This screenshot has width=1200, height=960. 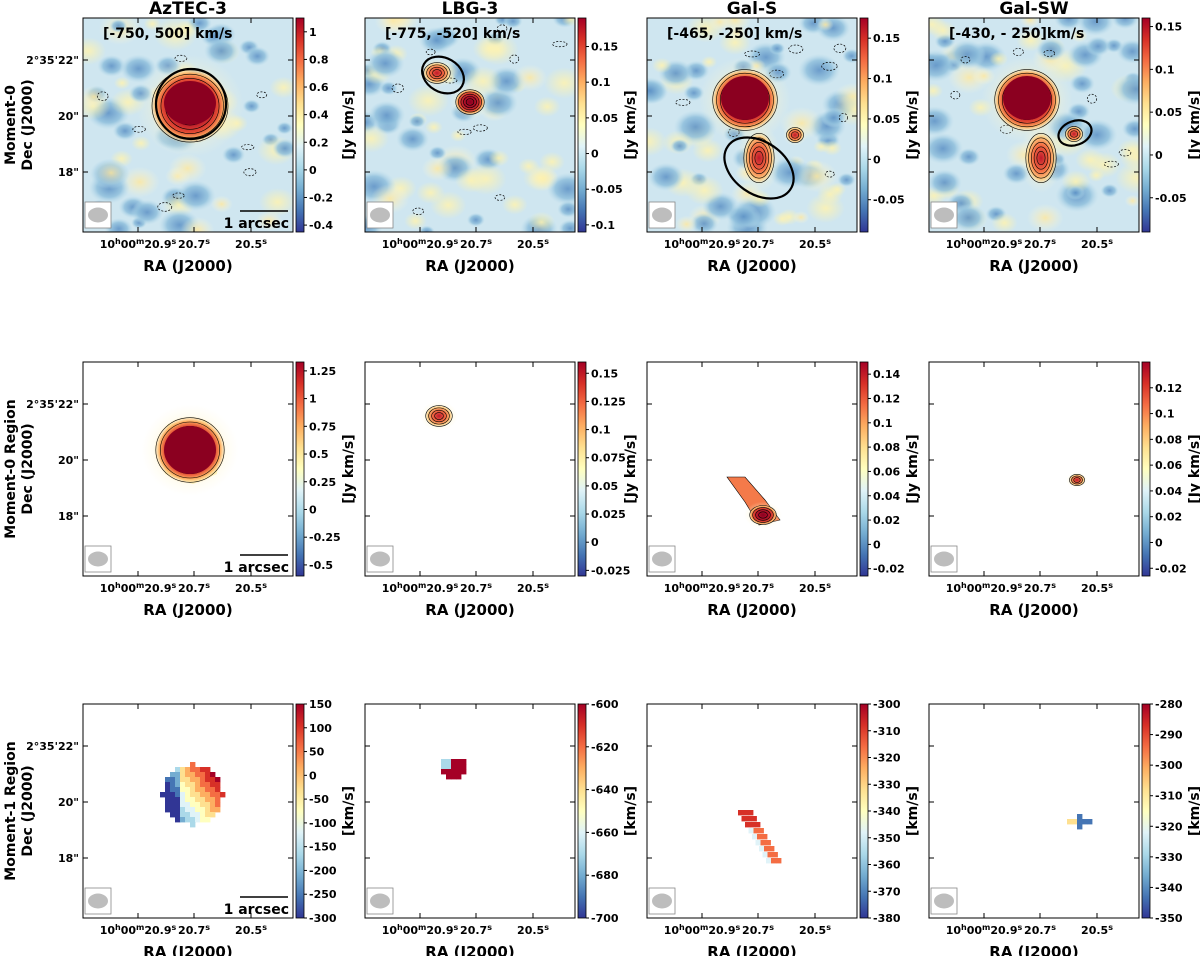 I want to click on row-label: Moment-1 Region, so click(x=11, y=810).